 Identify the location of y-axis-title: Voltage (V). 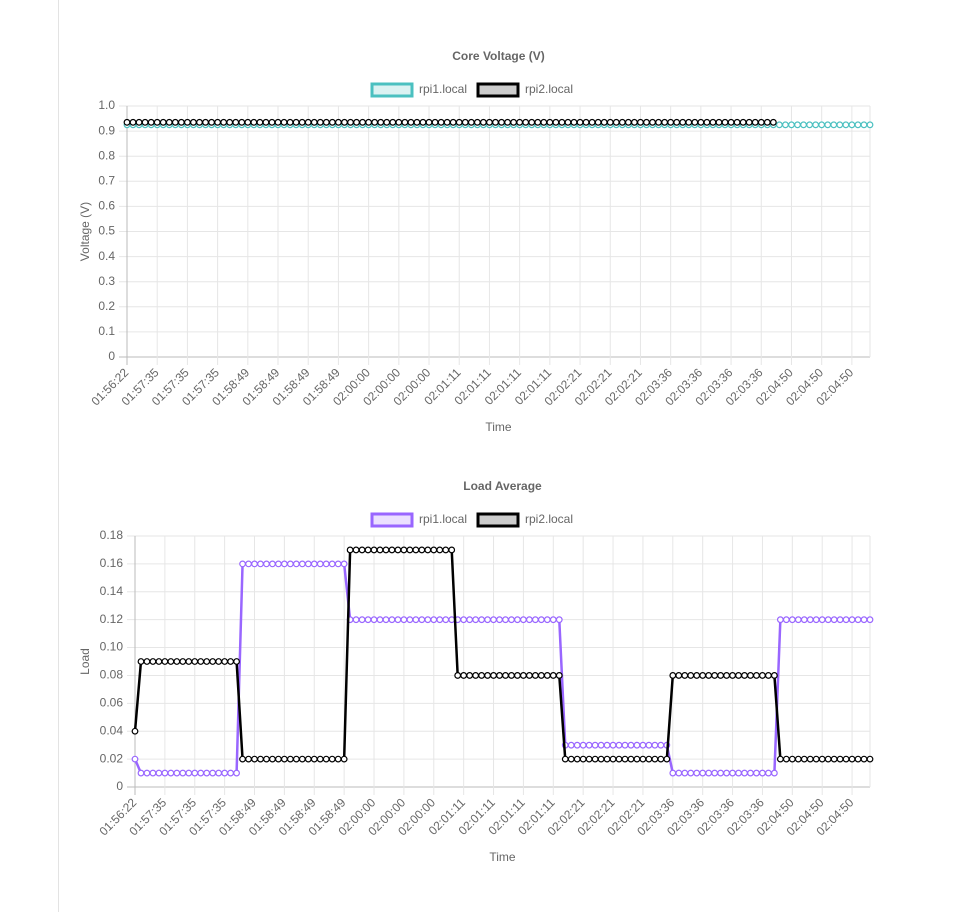
(85, 231).